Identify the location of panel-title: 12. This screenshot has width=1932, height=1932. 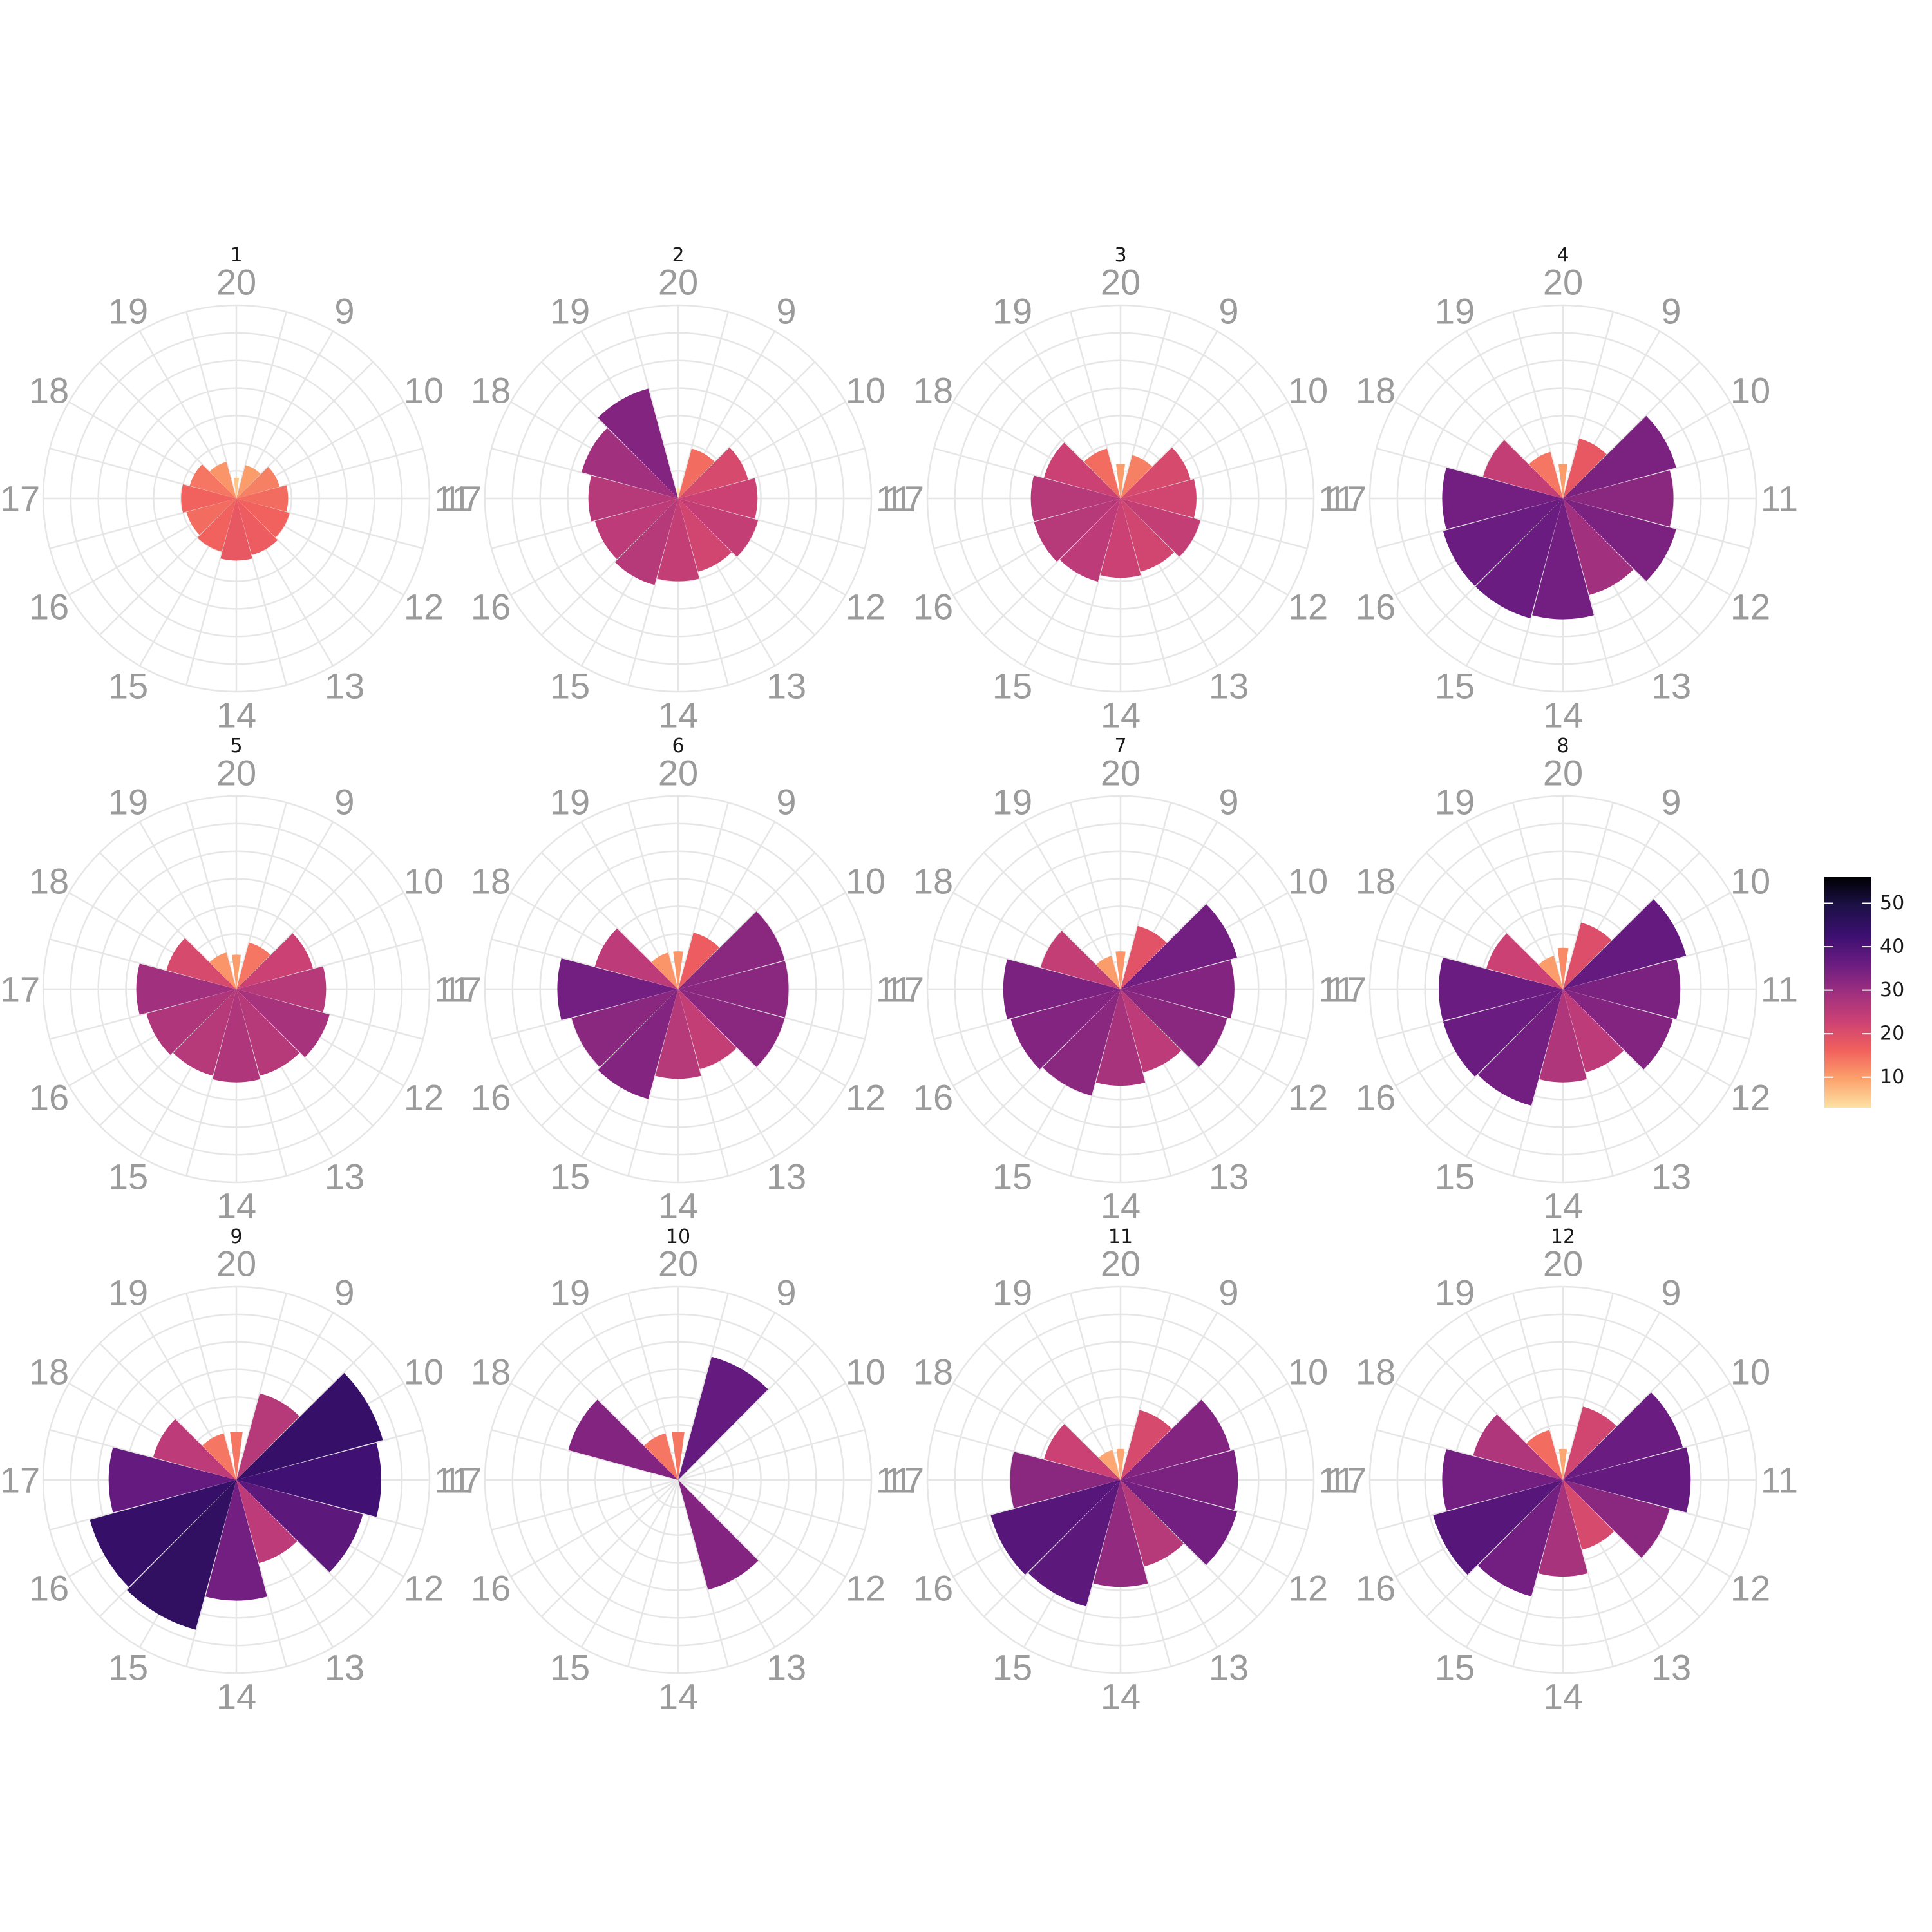
(1563, 1237).